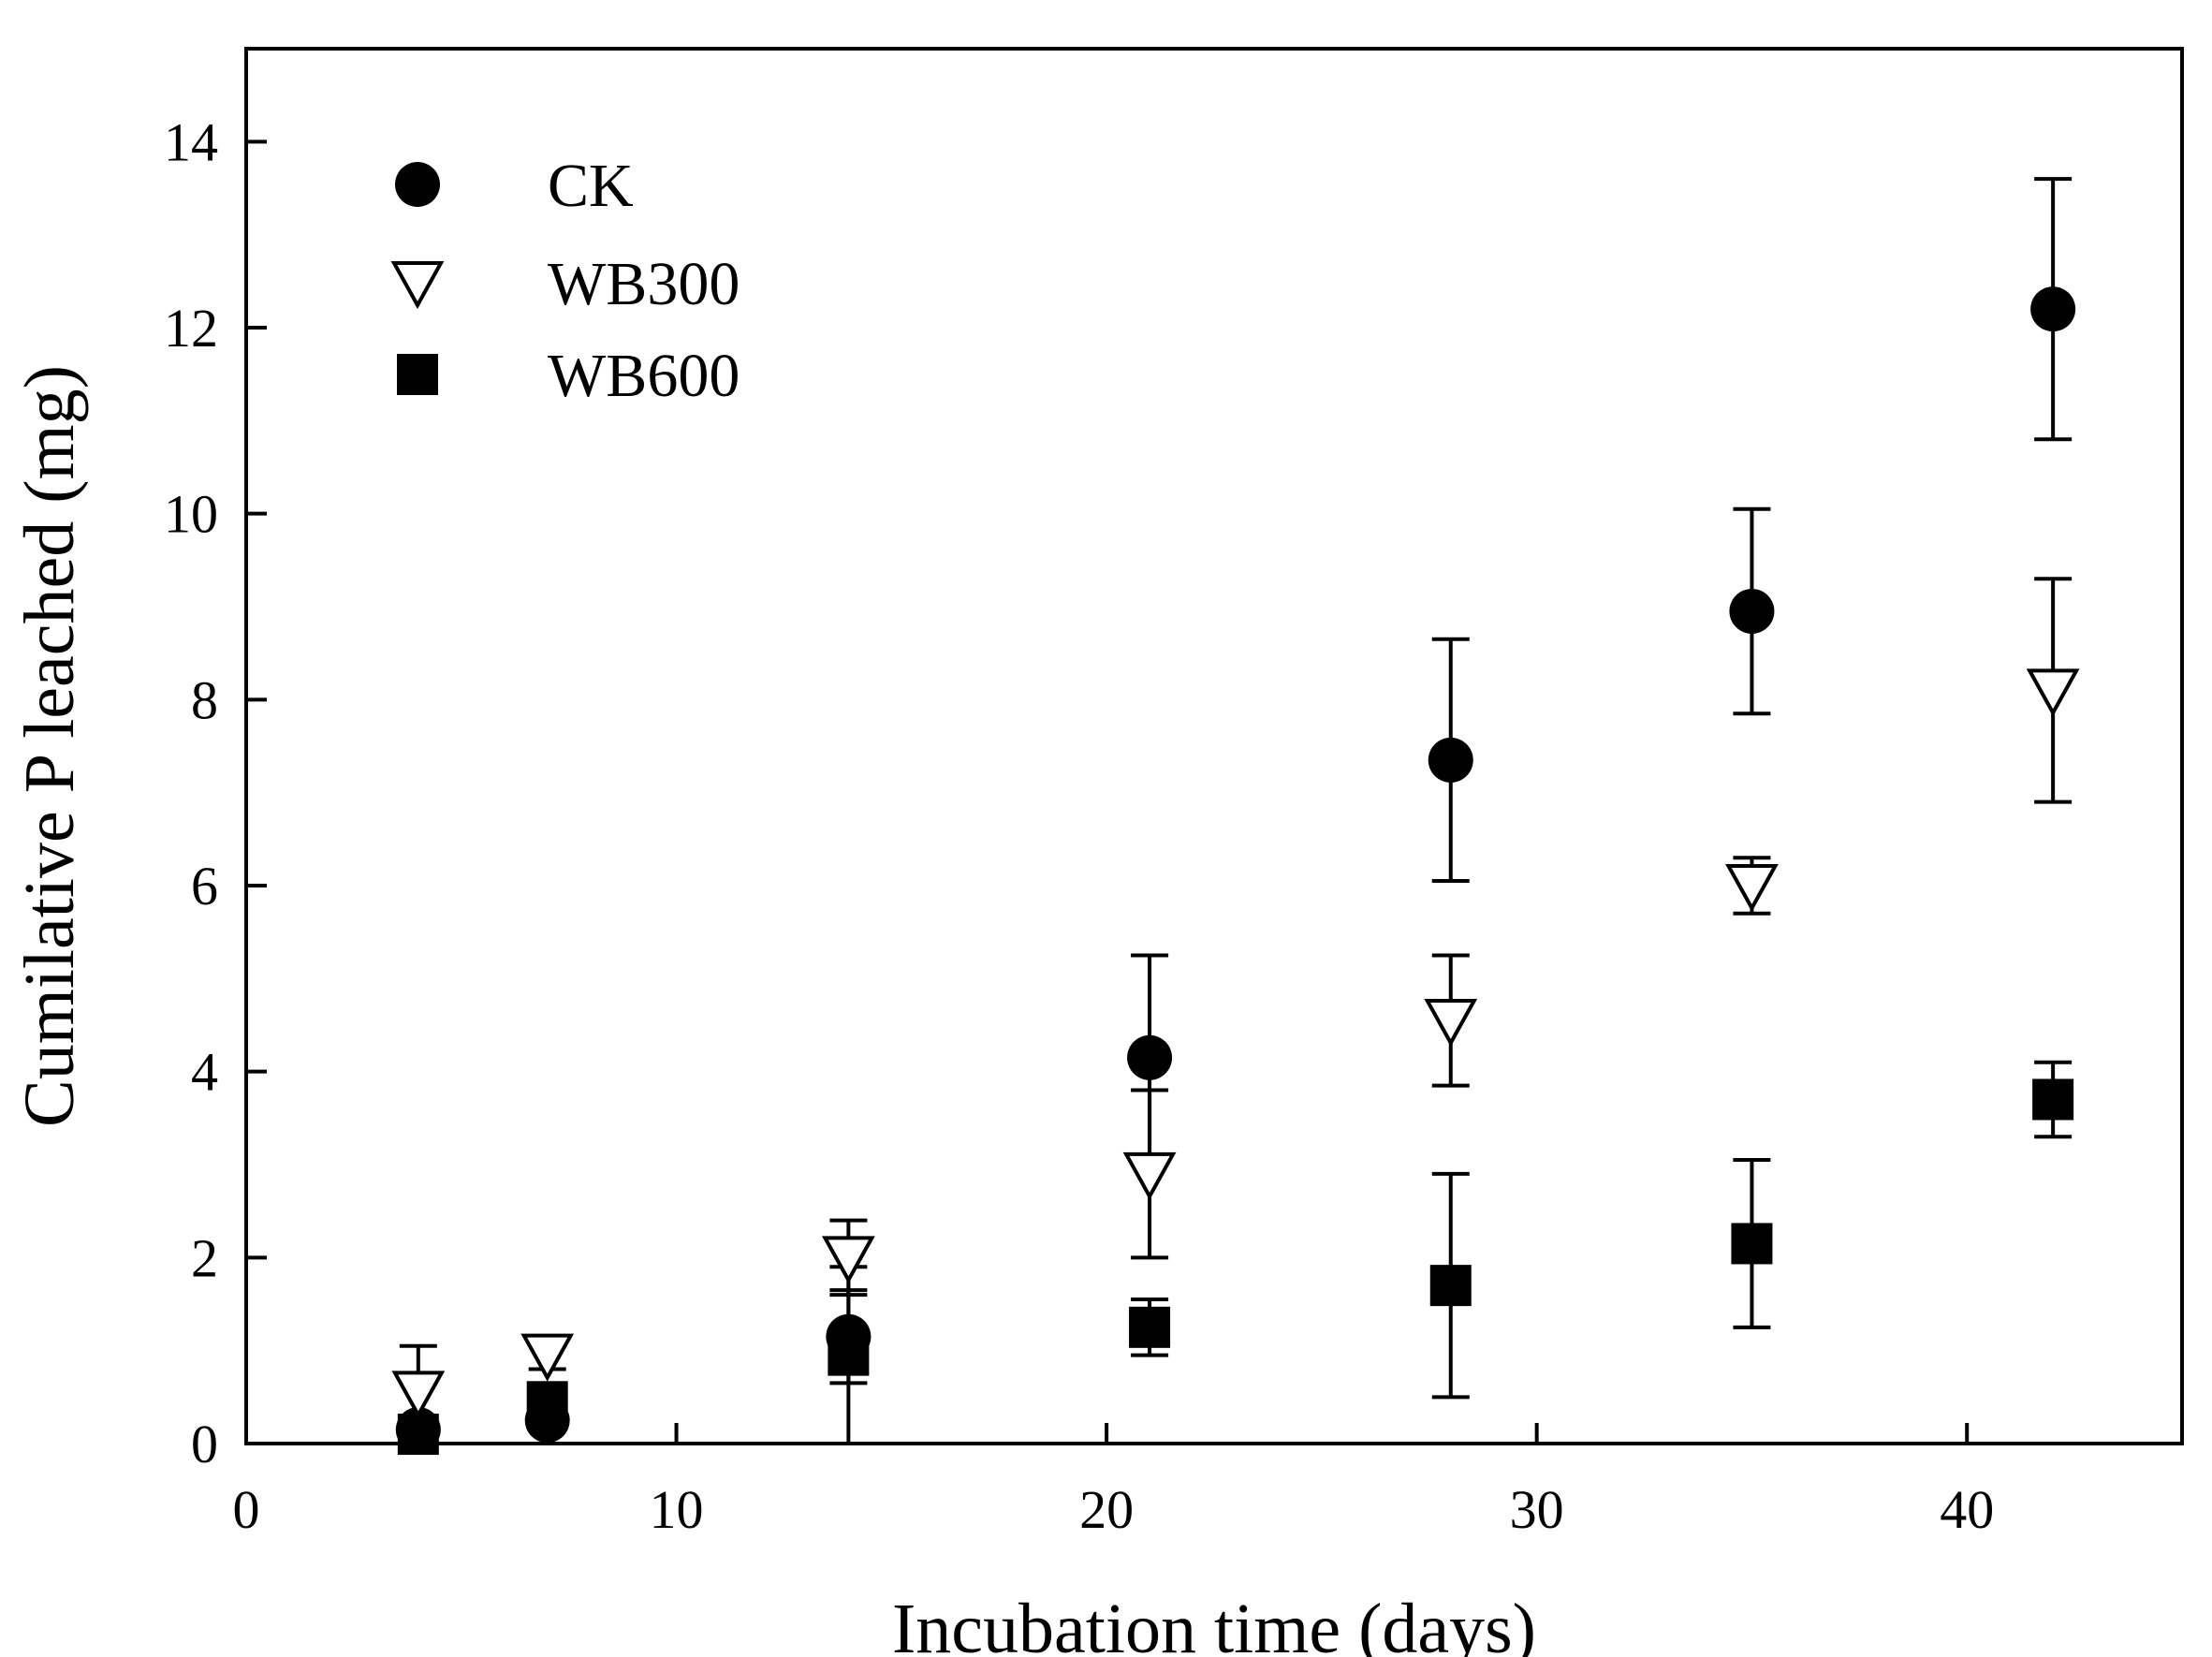 The width and height of the screenshot is (2212, 1657). Describe the element at coordinates (644, 376) in the screenshot. I see `legend-label-wb600: WB600` at that location.